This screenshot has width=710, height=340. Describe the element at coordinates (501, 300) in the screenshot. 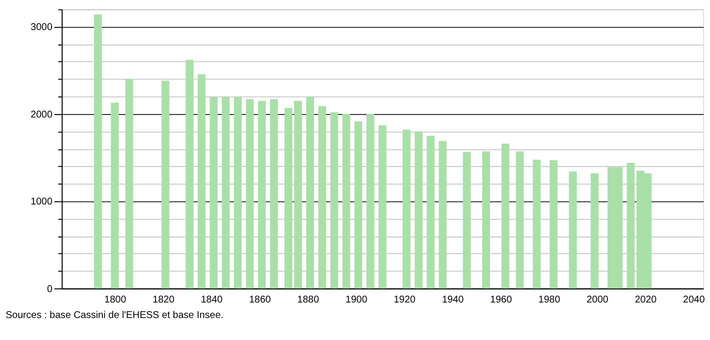

I see `x-tick-label: 1960` at that location.